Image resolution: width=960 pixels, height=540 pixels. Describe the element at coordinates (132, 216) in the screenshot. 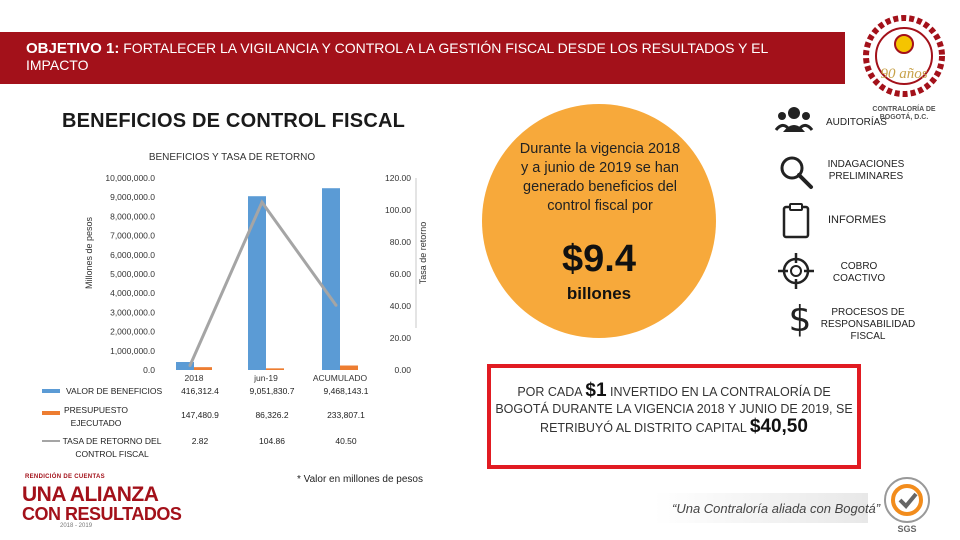

I see `y-tick-label: 8,000,000.0` at that location.